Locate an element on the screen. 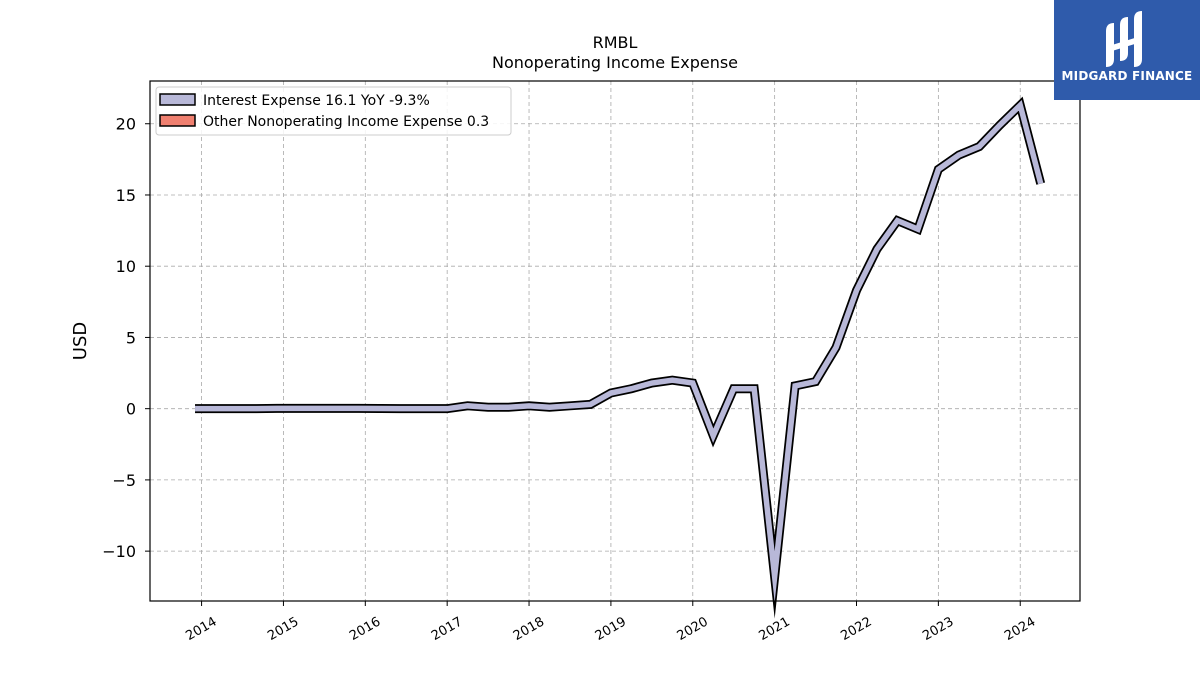  x-tick-label: 2017 is located at coordinates (447, 629).